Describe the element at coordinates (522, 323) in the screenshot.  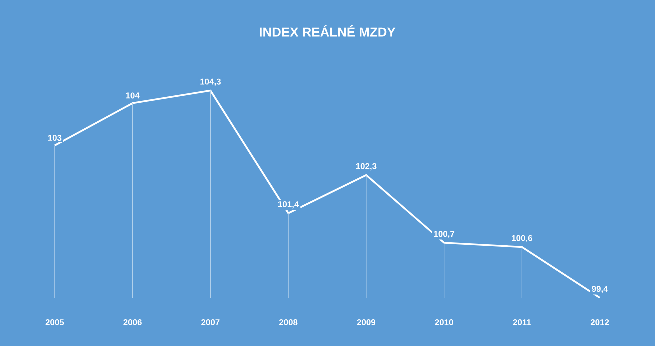
I see `x-tick-label: 2011` at that location.